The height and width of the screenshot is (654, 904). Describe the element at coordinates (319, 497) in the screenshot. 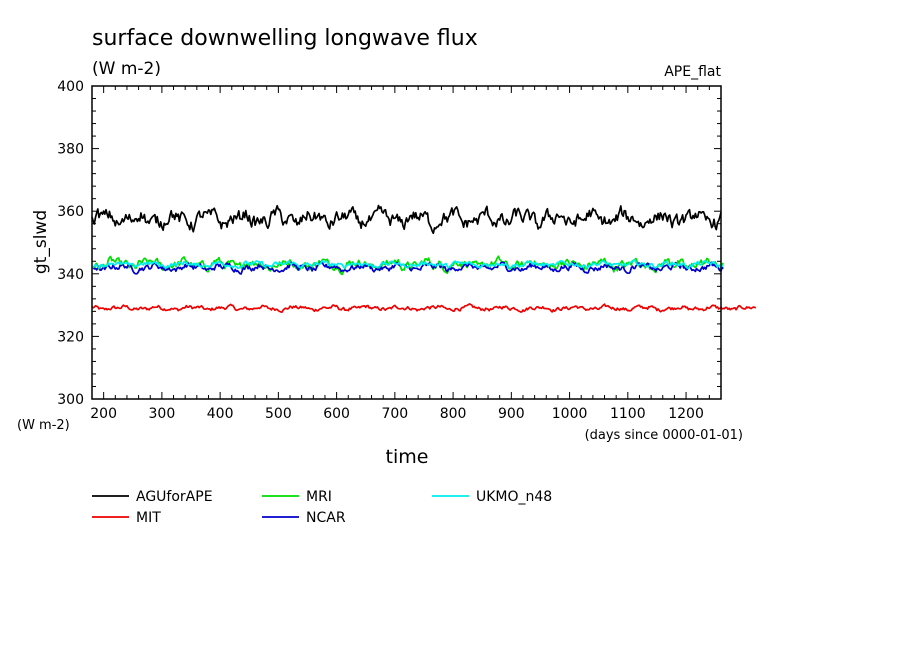

I see `legend-label: MRI` at that location.